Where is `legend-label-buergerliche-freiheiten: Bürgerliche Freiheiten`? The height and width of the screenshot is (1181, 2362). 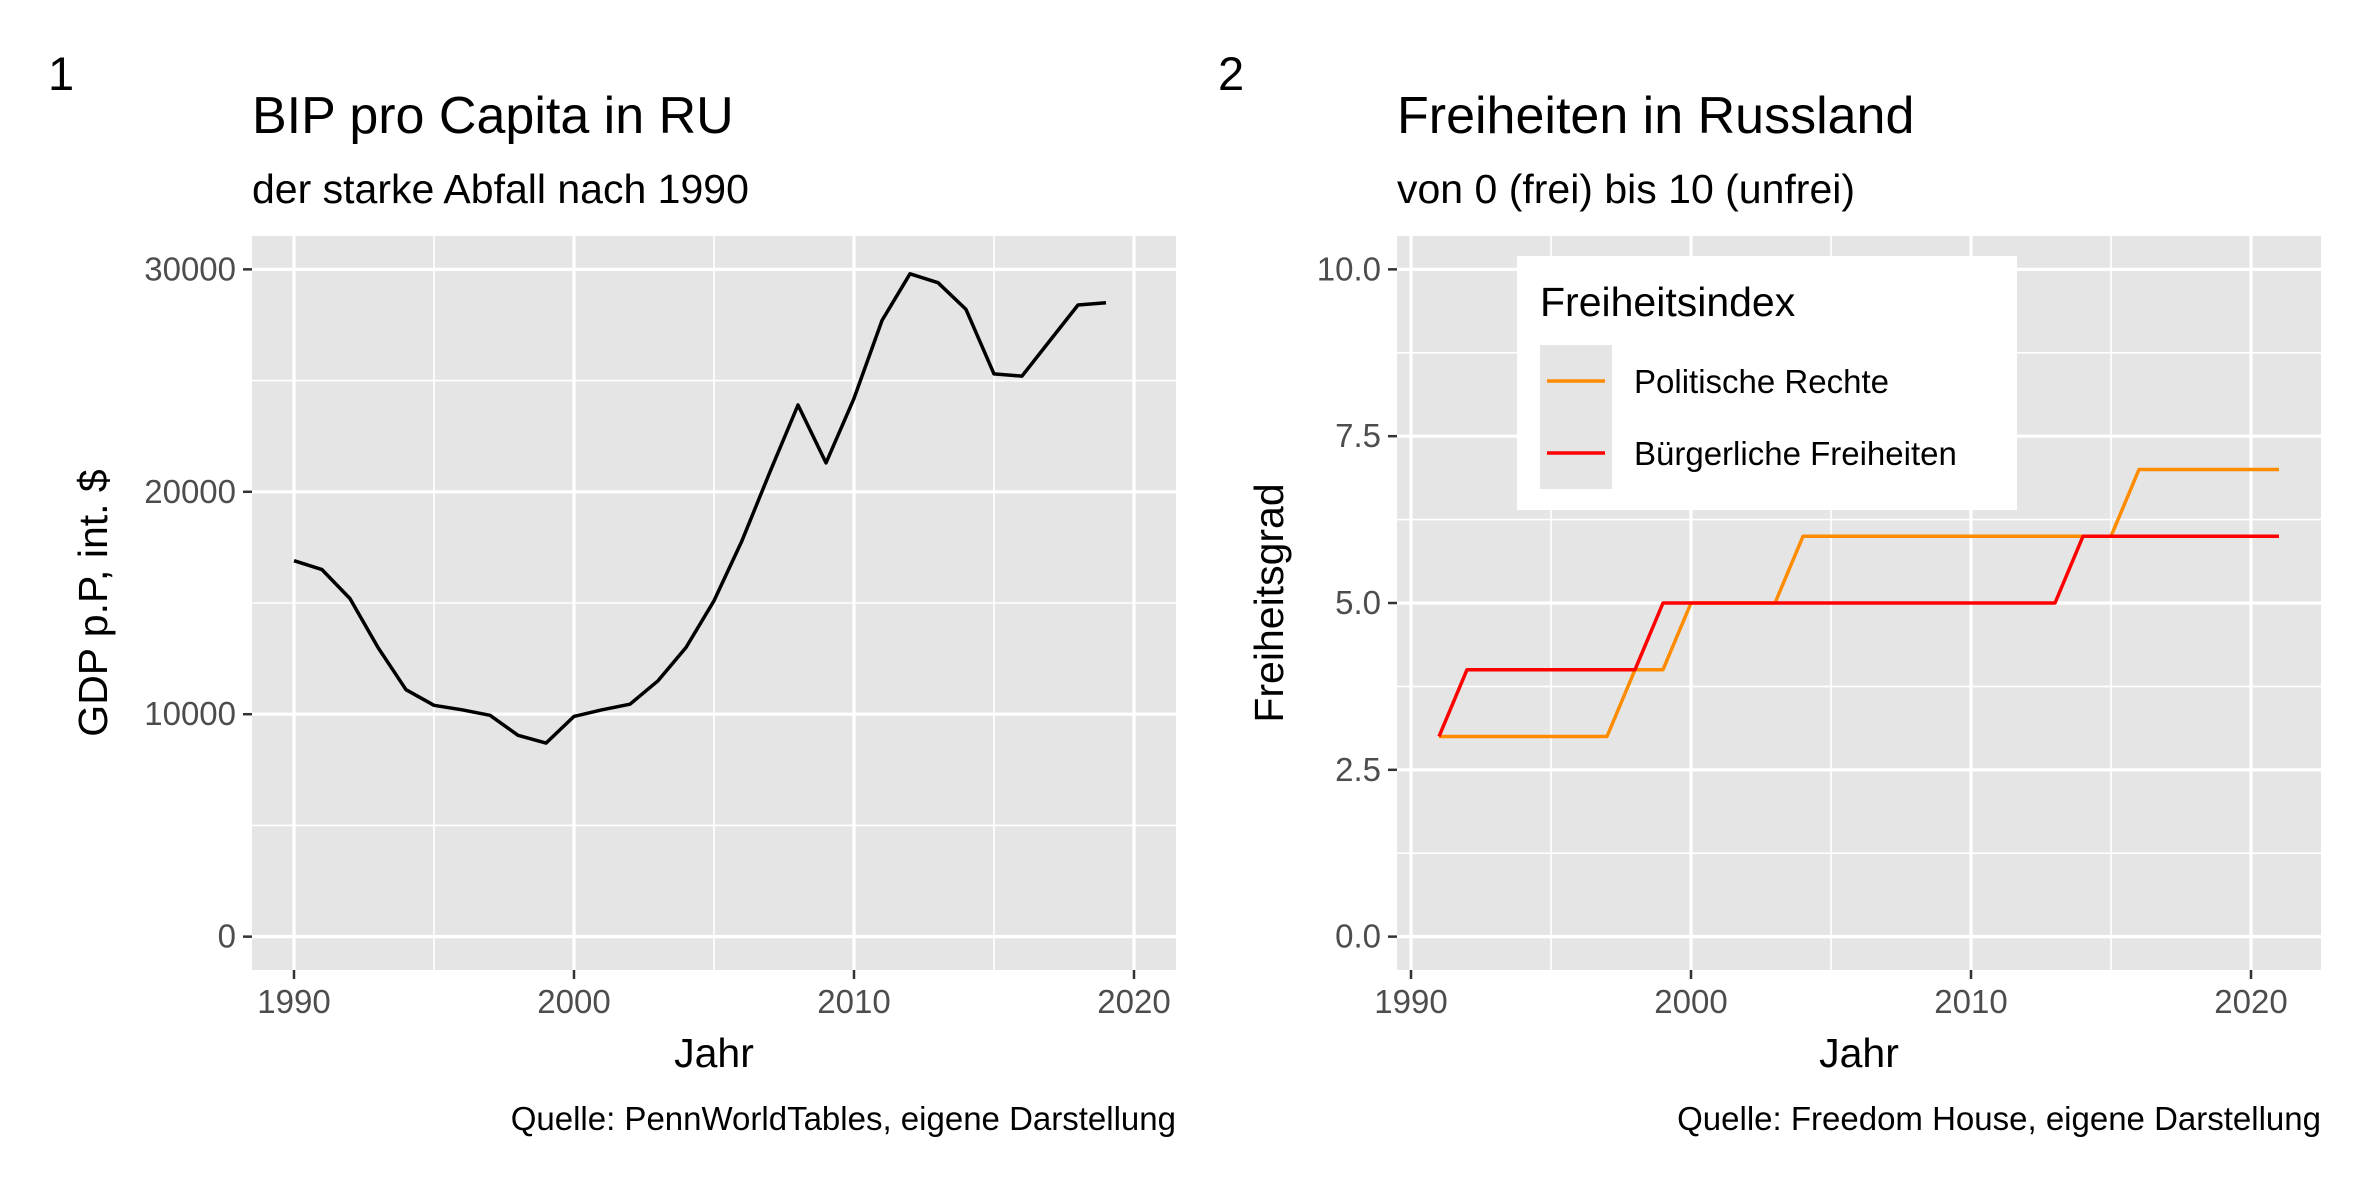
legend-label-buergerliche-freiheiten: Bürgerliche Freiheiten is located at coordinates (1795, 453).